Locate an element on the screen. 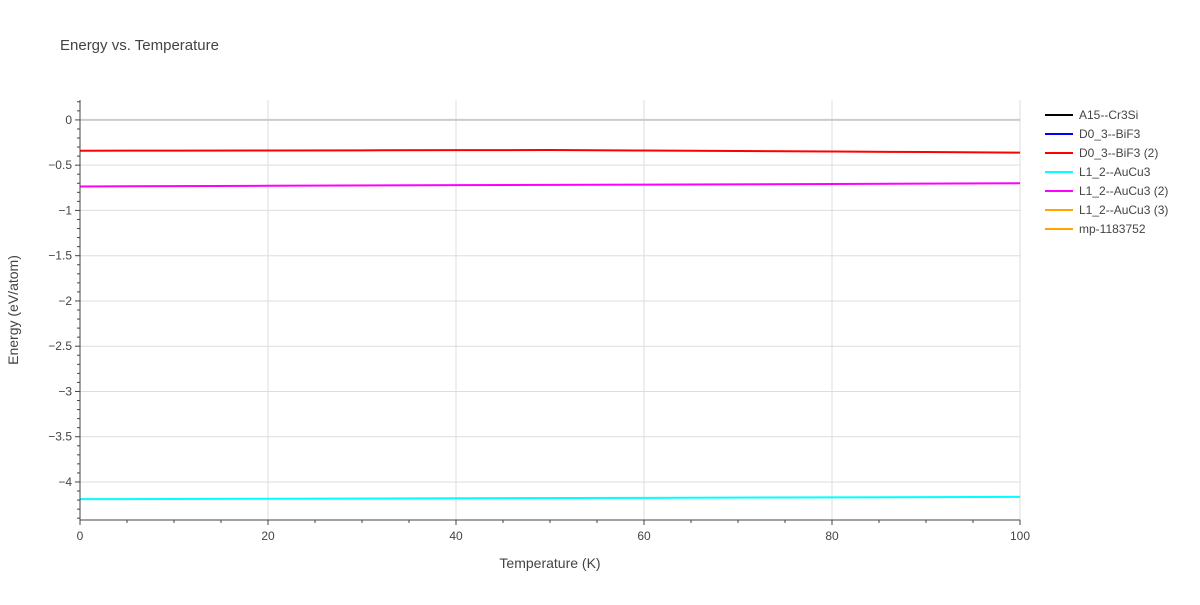 This screenshot has height=605, width=1200. x-tick-label: 80 is located at coordinates (832, 536).